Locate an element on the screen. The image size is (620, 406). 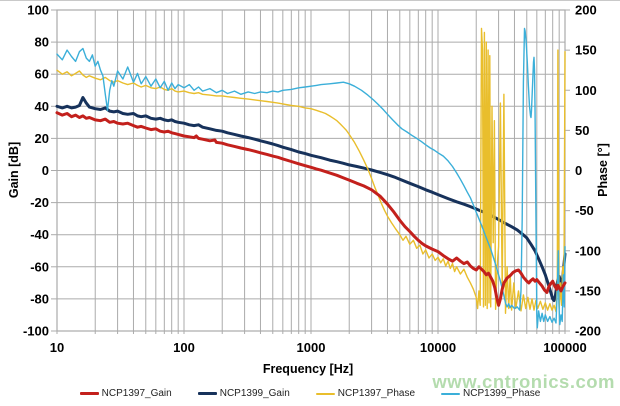
watermark-text: www.cntronics.com is located at coordinates (523, 381).